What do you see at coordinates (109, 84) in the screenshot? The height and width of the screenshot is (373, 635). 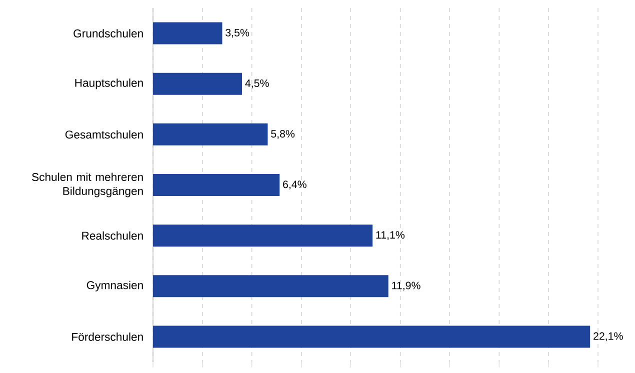 I see `y-tick-label: Hauptschulen` at bounding box center [109, 84].